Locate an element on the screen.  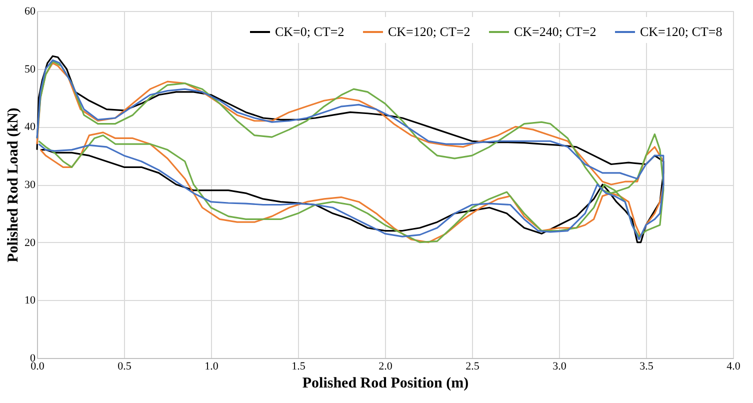
x-axis-title: Polished Rod Position (m) is located at coordinates (385, 384).